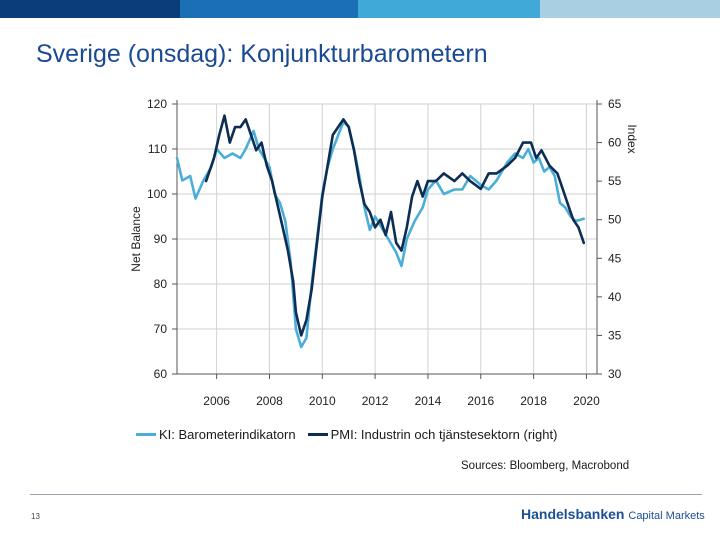 Image resolution: width=720 pixels, height=540 pixels. I want to click on left-tick-label: 70, so click(161, 329).